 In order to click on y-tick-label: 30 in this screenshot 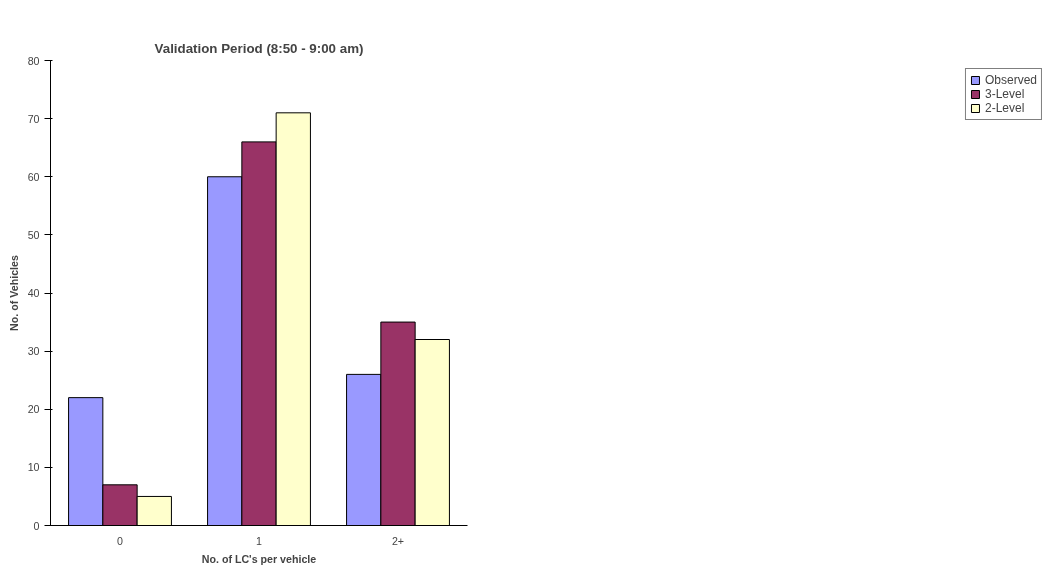, I will do `click(33, 351)`.